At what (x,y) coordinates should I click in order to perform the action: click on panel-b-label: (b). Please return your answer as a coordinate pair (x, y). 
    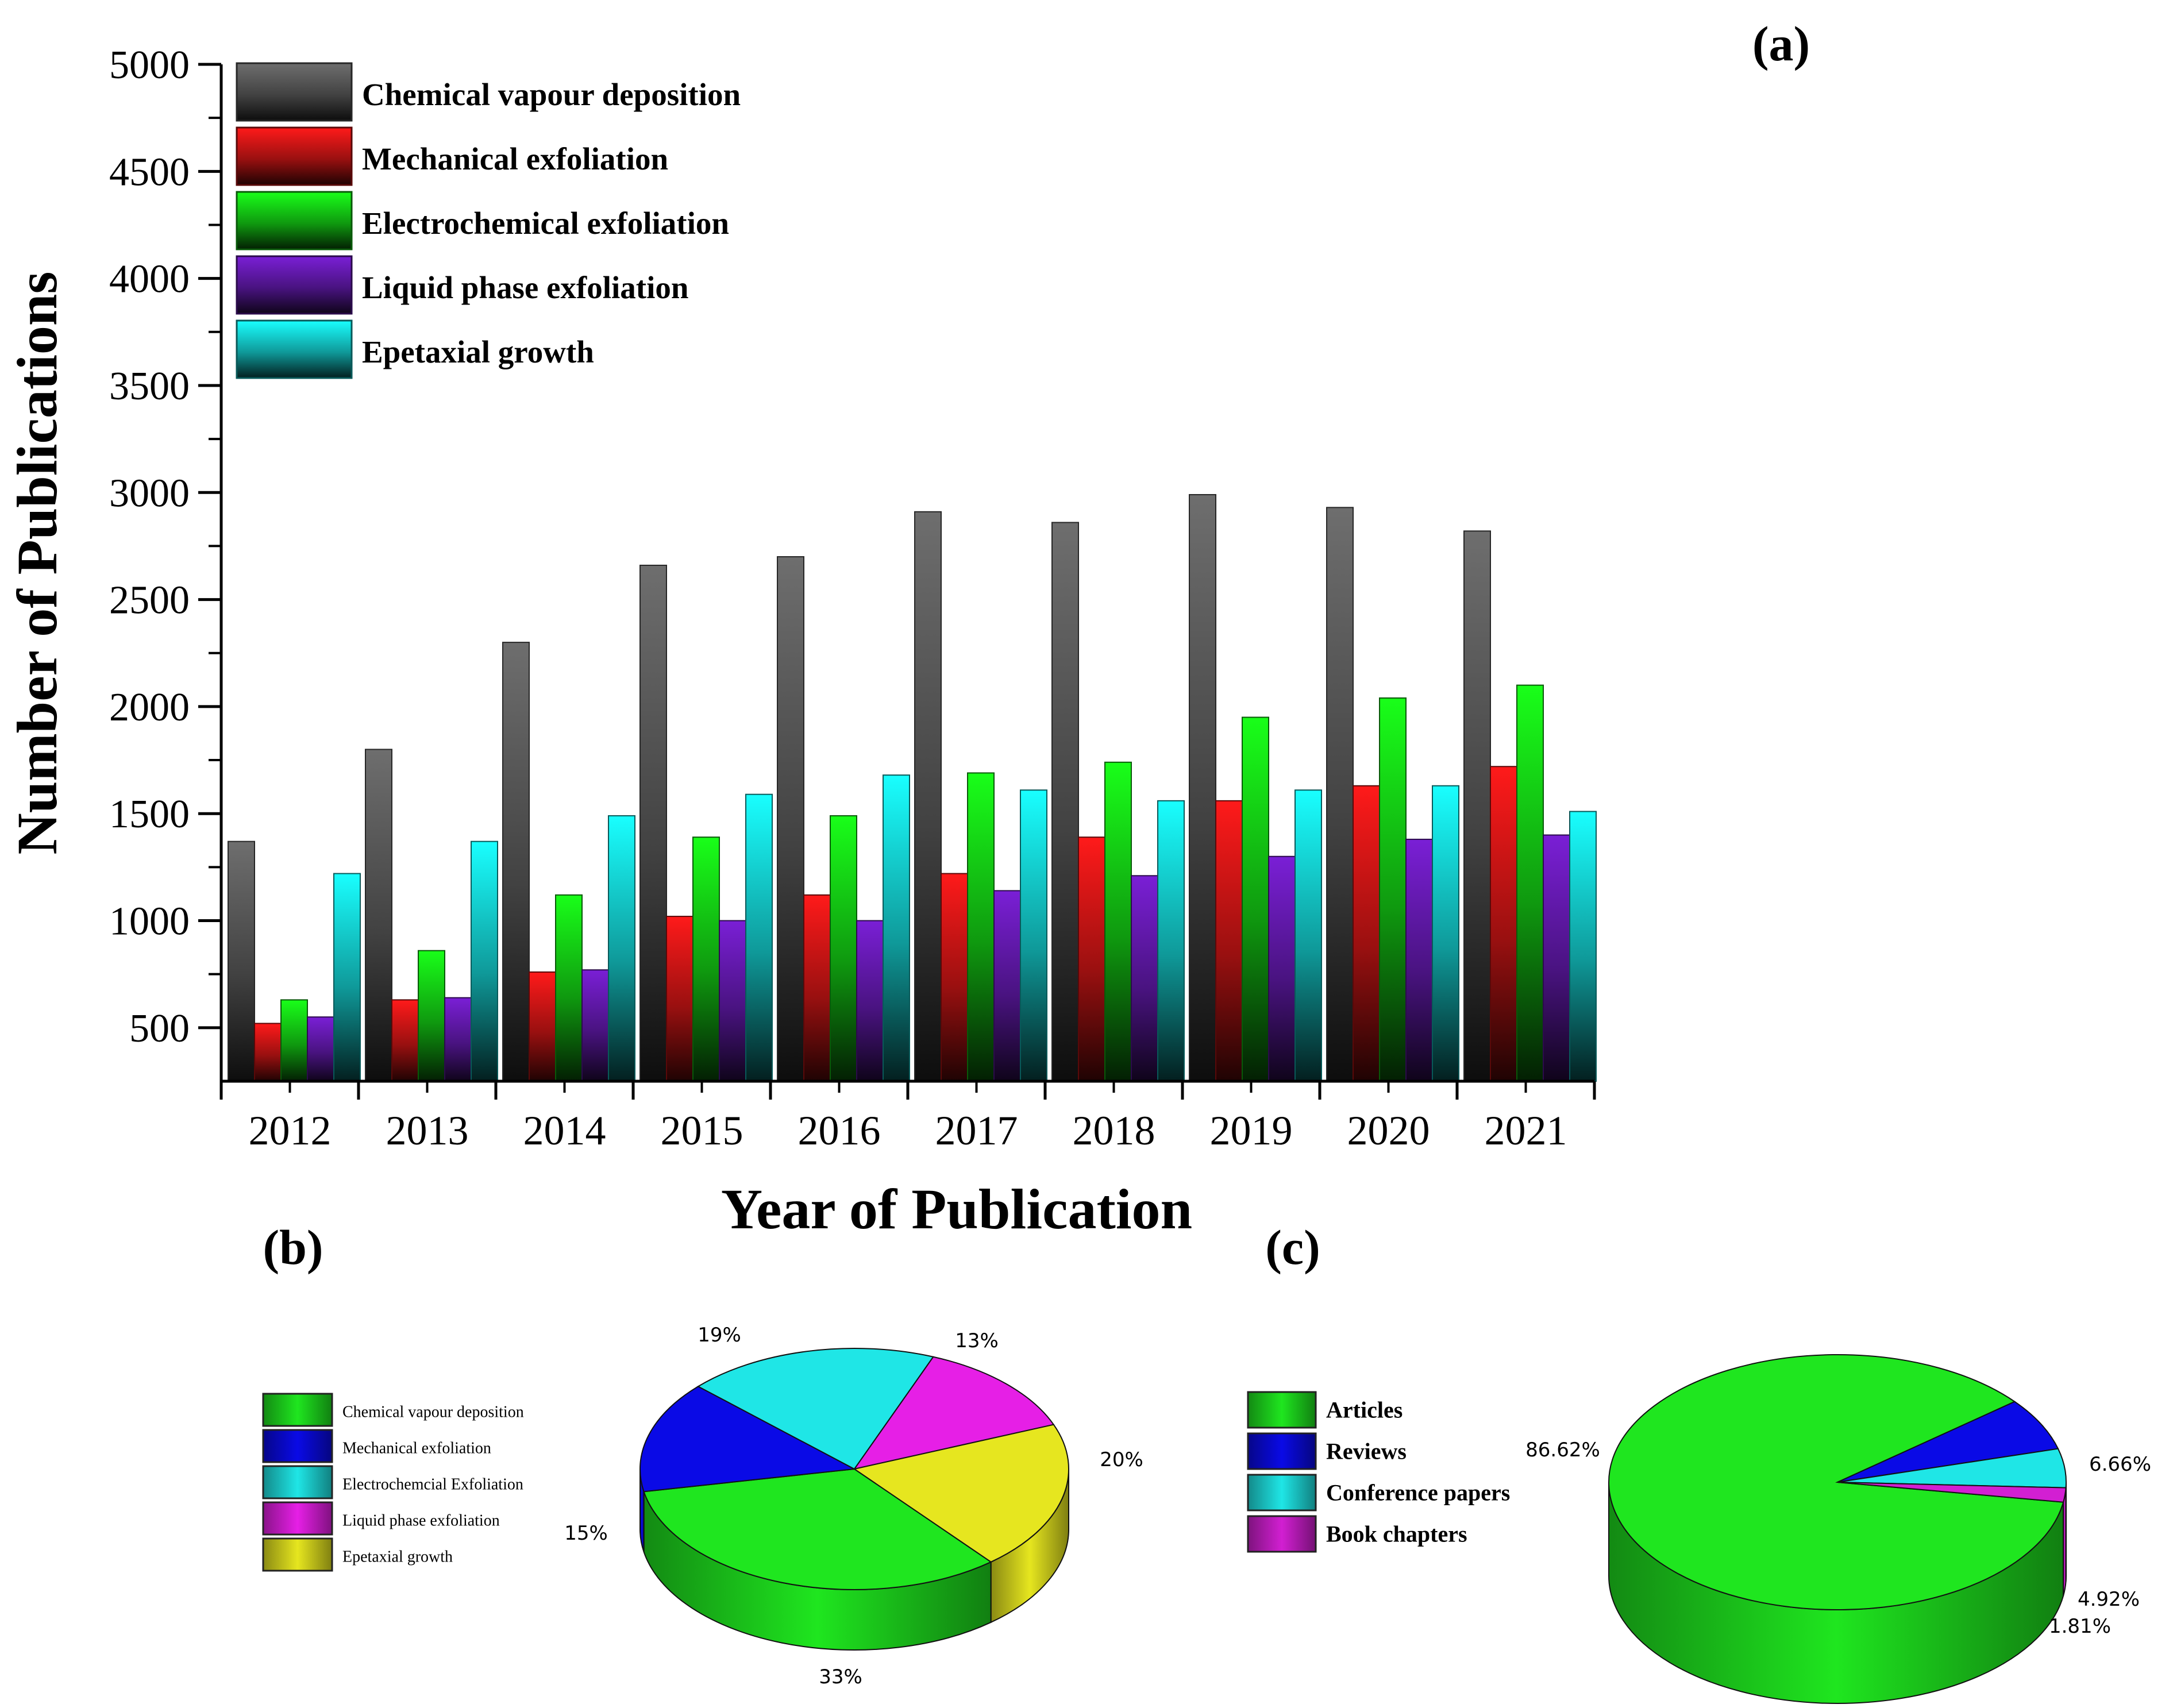
    Looking at the image, I should click on (293, 1247).